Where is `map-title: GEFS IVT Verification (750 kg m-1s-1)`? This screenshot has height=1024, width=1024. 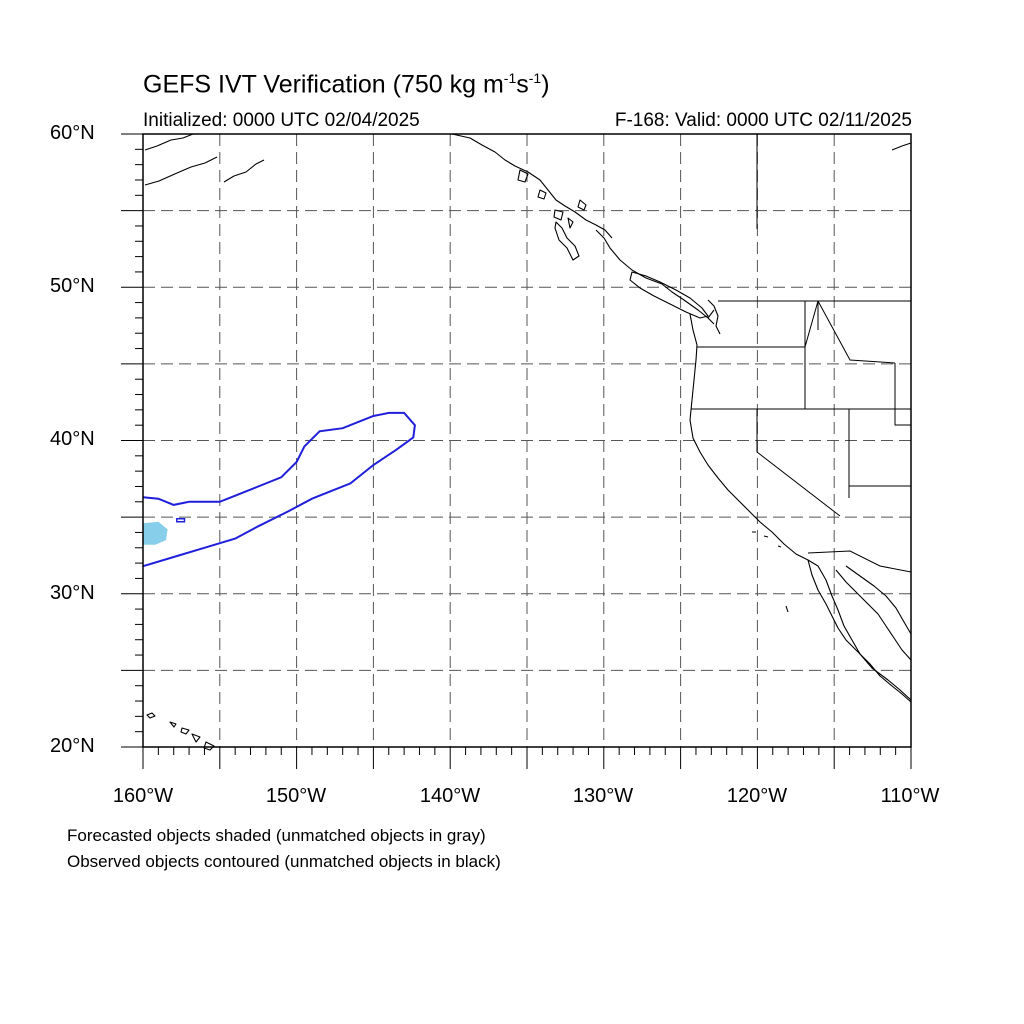
map-title: GEFS IVT Verification (750 kg m-1s-1) is located at coordinates (346, 84).